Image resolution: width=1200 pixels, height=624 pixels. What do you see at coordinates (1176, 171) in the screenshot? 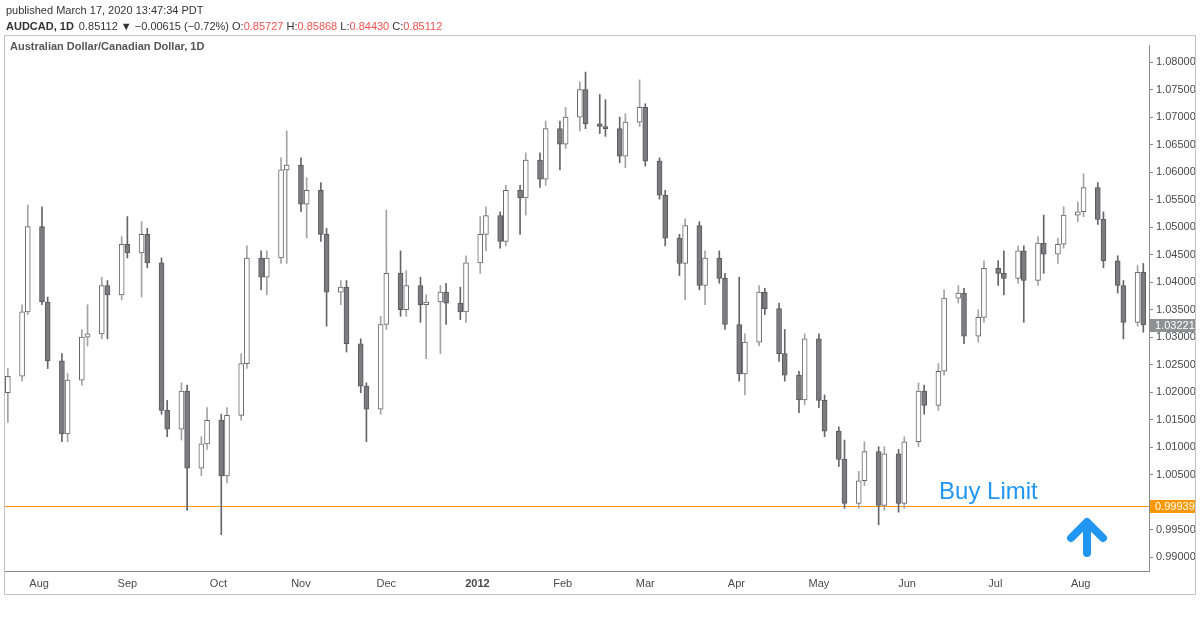
I see `y-tick-label: 1.06000` at bounding box center [1176, 171].